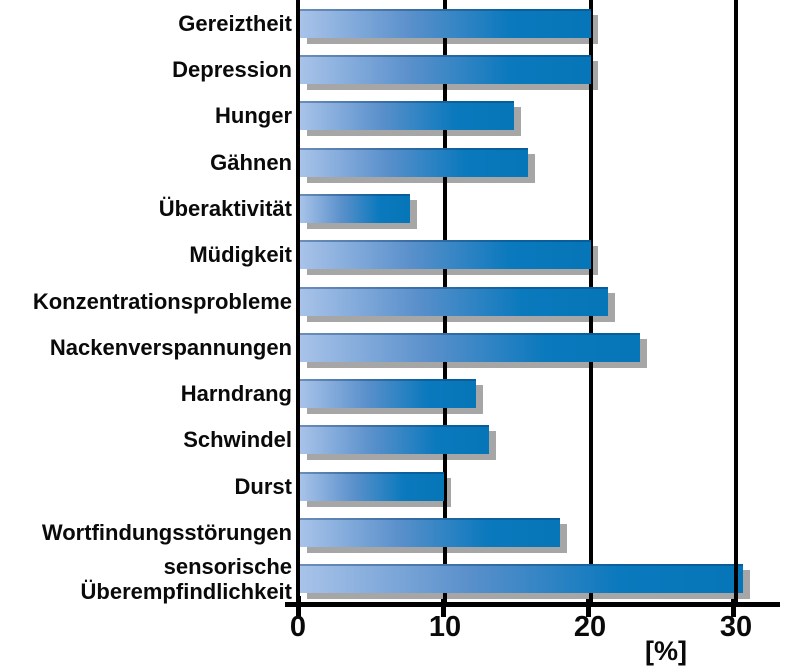 The image size is (785, 668). I want to click on x-axis-unit-label: [%], so click(666, 651).